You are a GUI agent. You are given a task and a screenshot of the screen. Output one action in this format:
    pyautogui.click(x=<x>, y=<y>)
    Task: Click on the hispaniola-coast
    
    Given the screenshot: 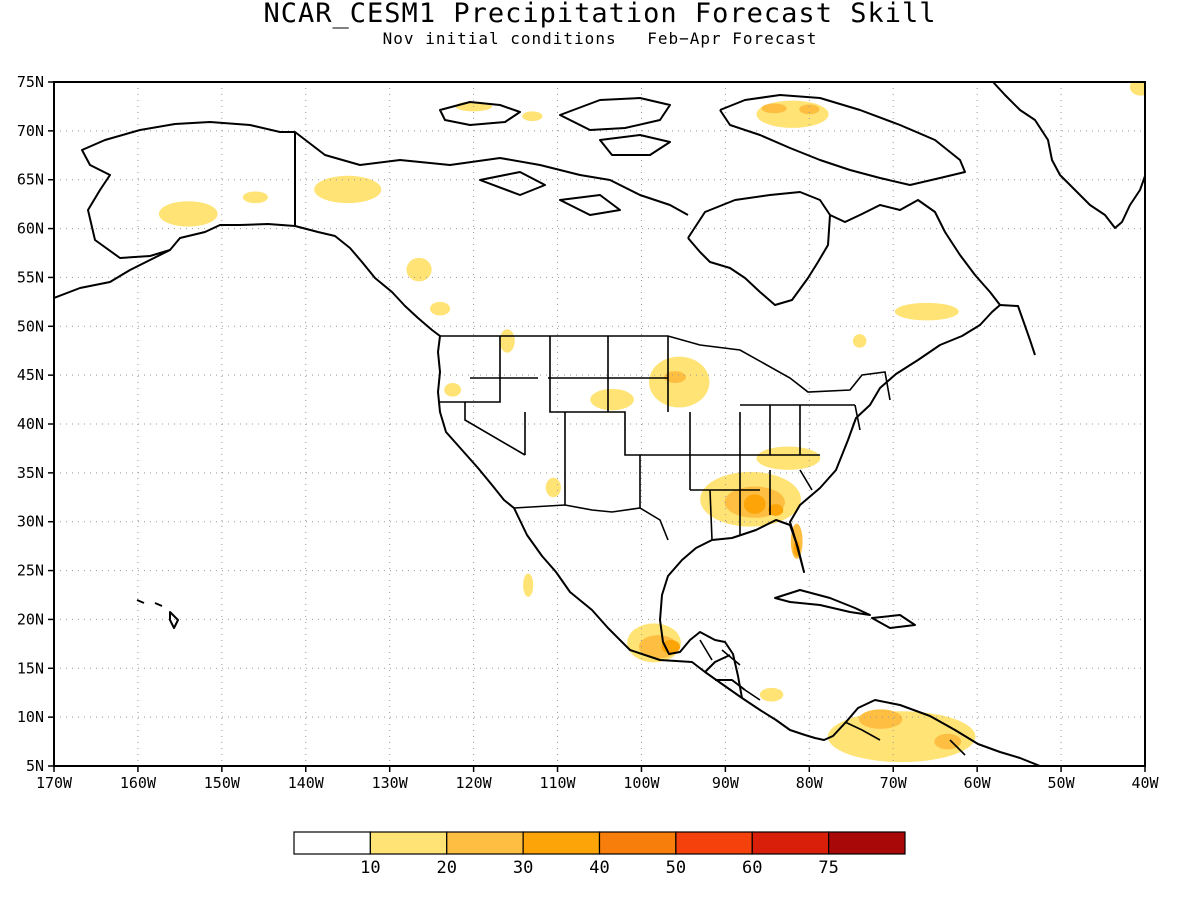 What is the action you would take?
    pyautogui.click(x=893, y=621)
    